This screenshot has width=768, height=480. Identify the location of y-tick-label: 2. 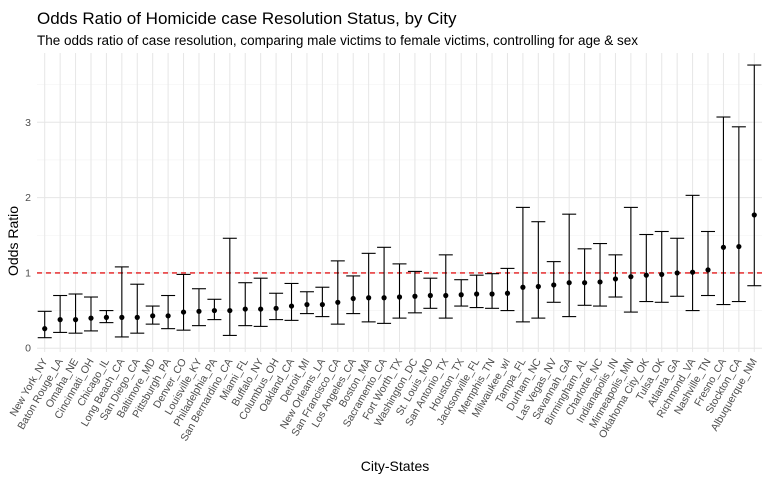
(28, 198).